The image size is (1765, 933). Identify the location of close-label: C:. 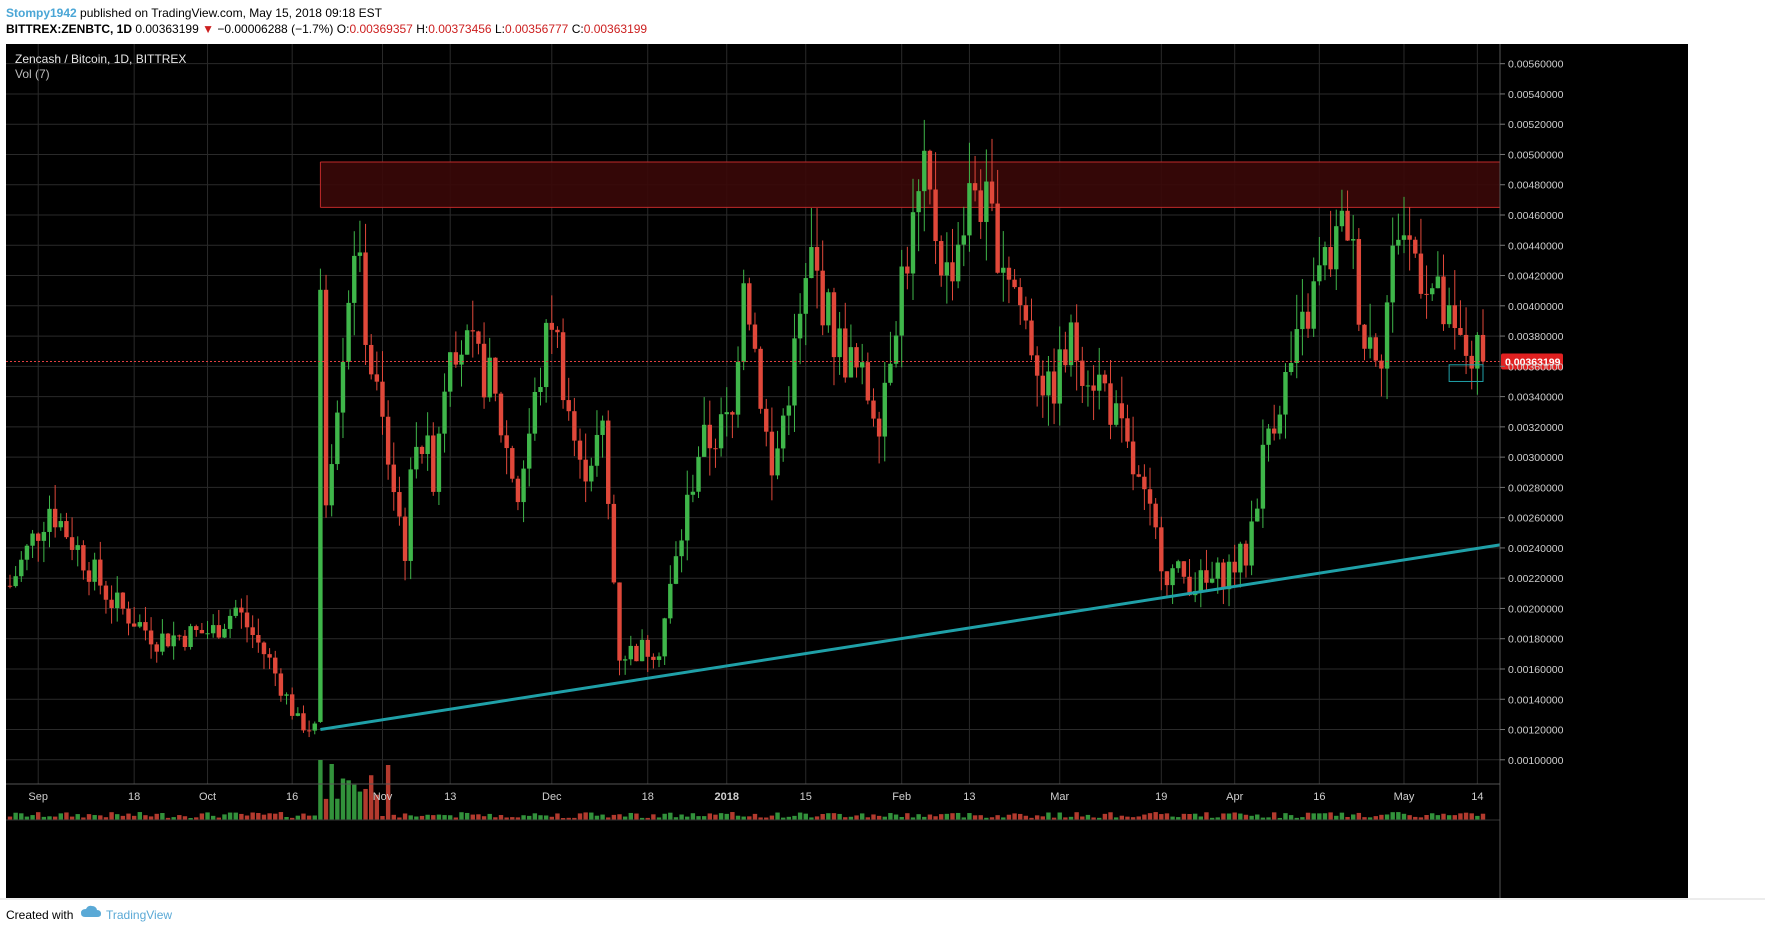
(577, 29).